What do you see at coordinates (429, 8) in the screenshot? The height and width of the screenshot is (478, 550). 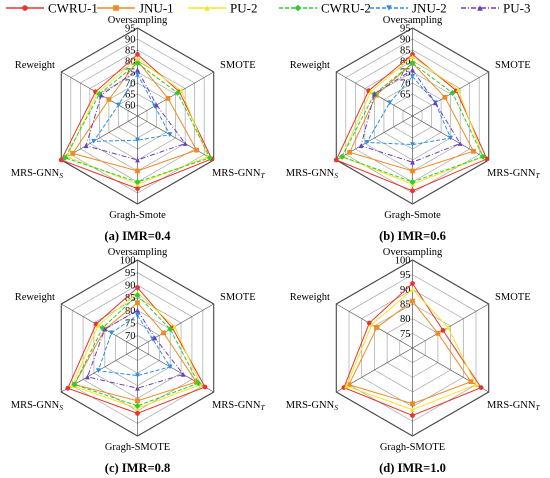 I see `legend-label: JNU-2` at bounding box center [429, 8].